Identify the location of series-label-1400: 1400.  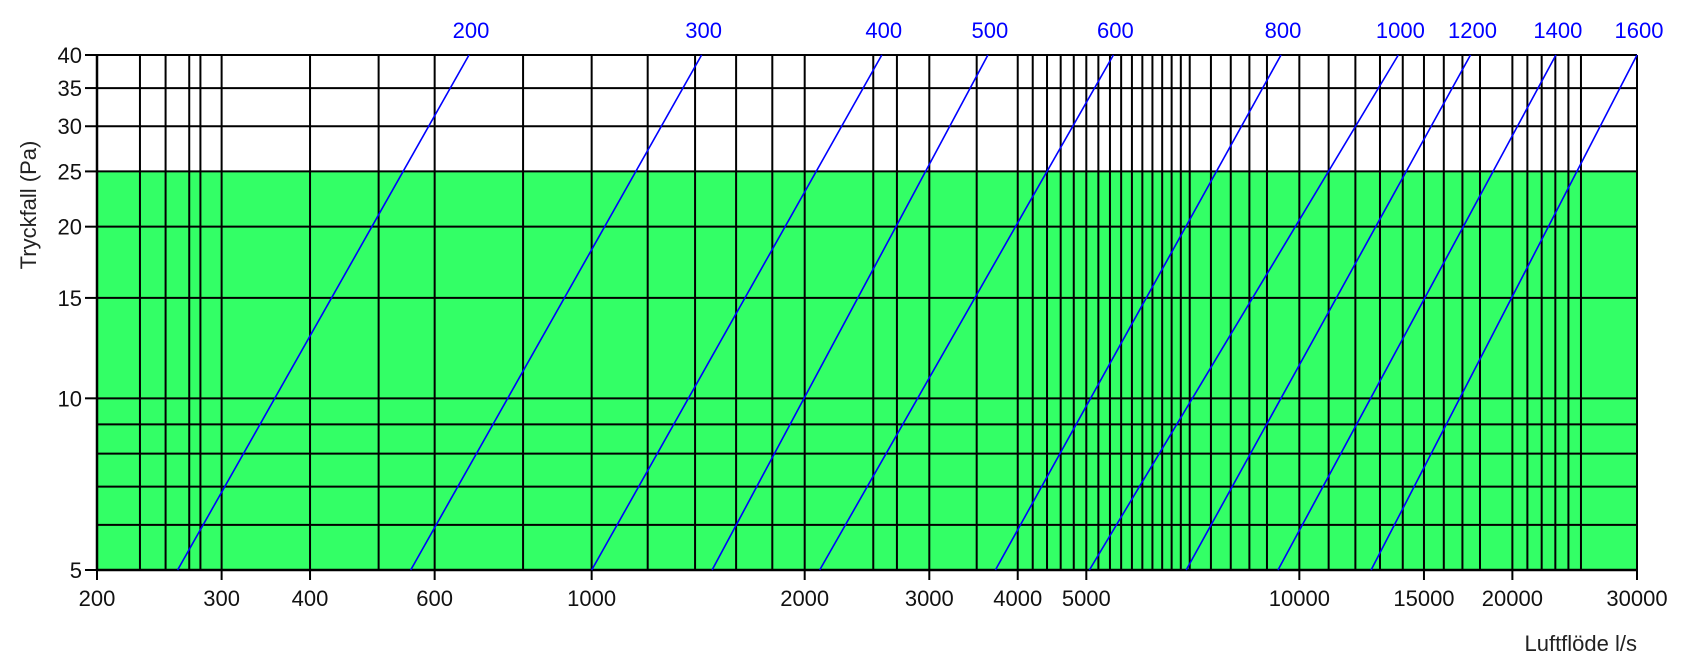
(1557, 30).